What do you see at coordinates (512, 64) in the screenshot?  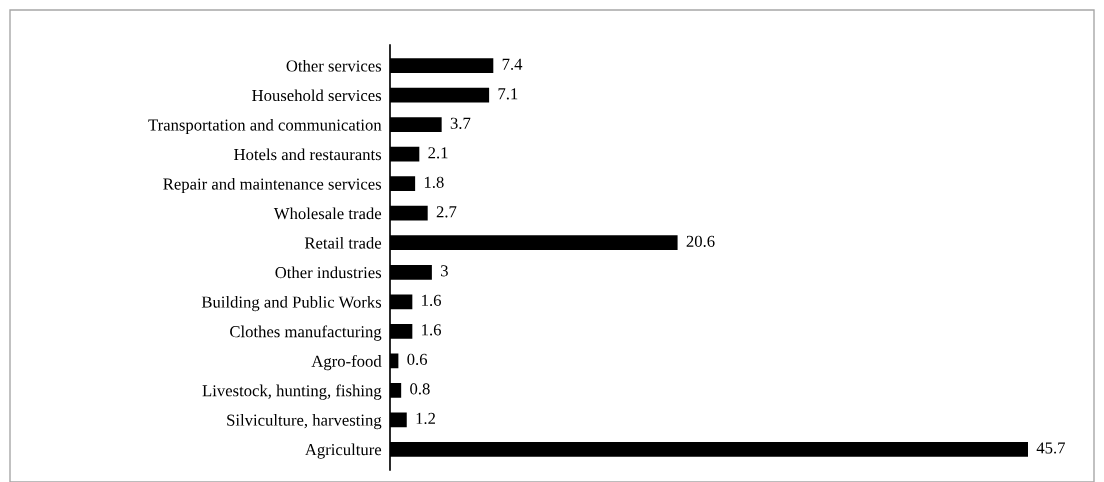 I see `data-label: 7.4` at bounding box center [512, 64].